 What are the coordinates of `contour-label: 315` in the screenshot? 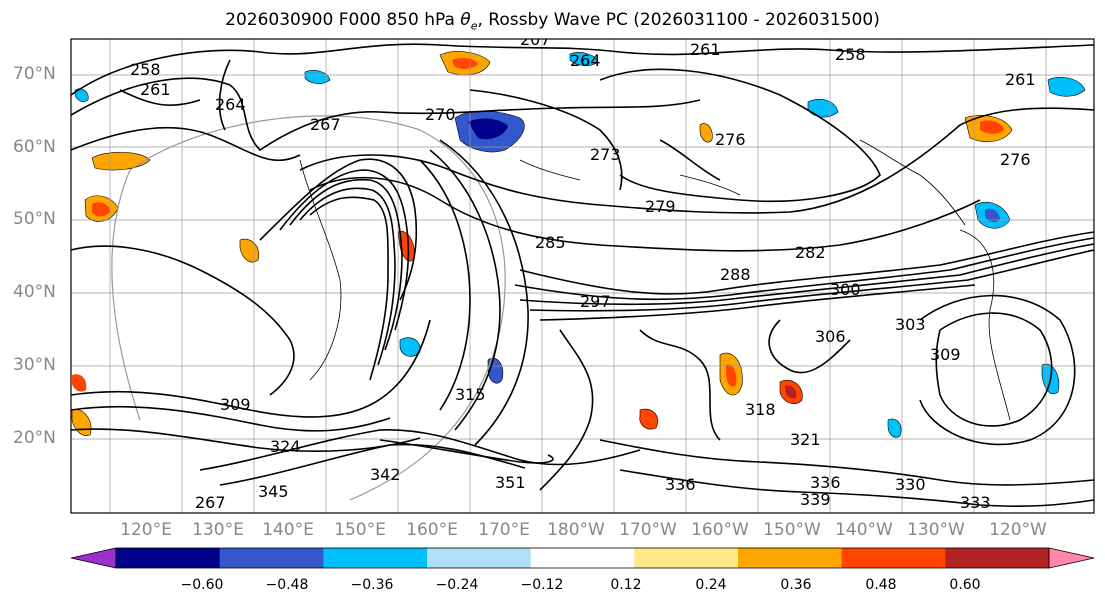 It's located at (470, 394).